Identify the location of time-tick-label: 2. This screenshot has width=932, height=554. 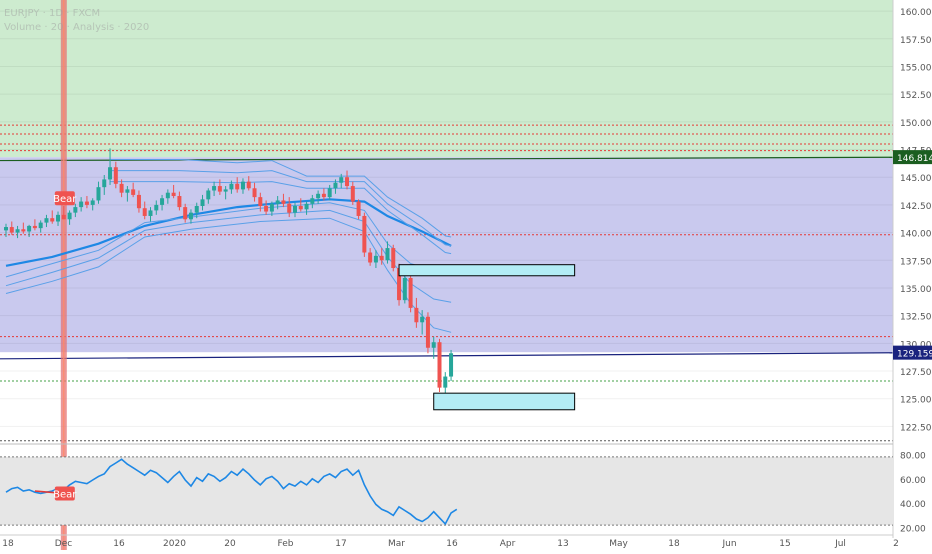
(896, 544).